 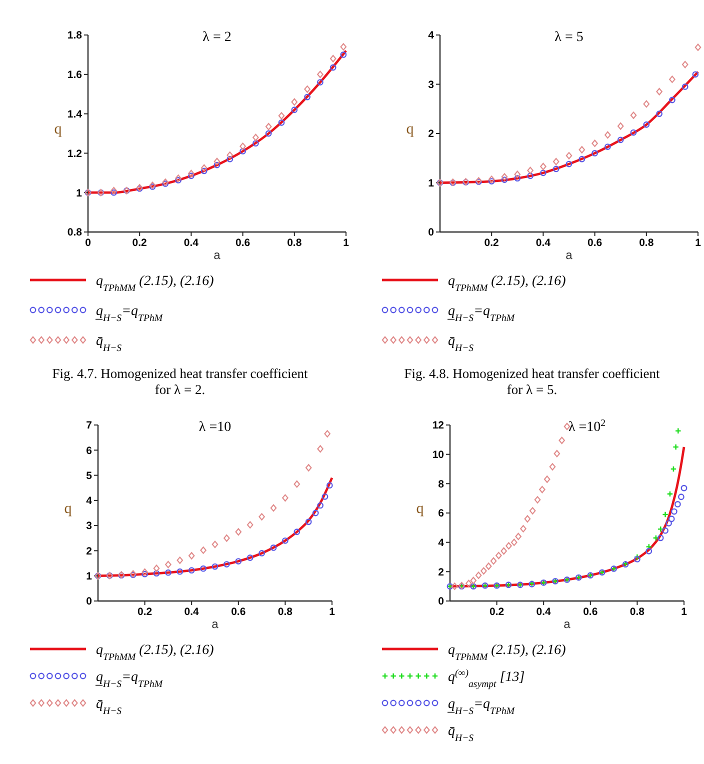 What do you see at coordinates (74, 154) in the screenshot?
I see `y-tick-label: 1.2` at bounding box center [74, 154].